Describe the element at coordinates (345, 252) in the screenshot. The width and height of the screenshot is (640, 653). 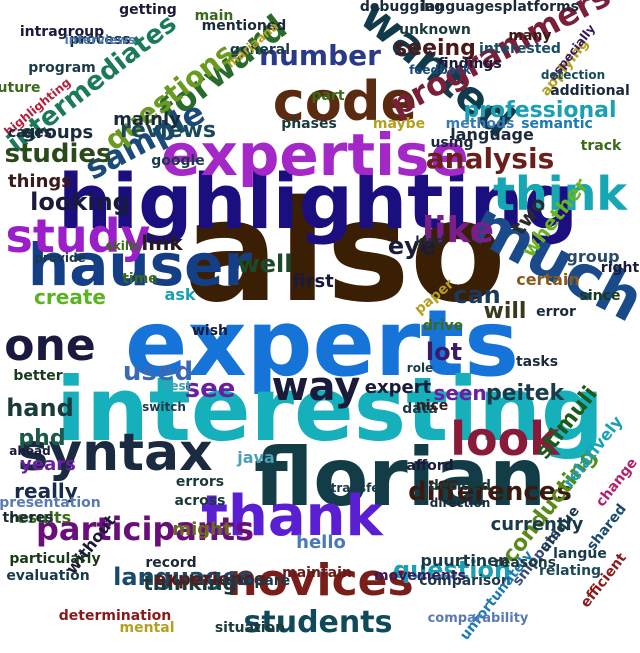
I see `word-also: also` at that location.